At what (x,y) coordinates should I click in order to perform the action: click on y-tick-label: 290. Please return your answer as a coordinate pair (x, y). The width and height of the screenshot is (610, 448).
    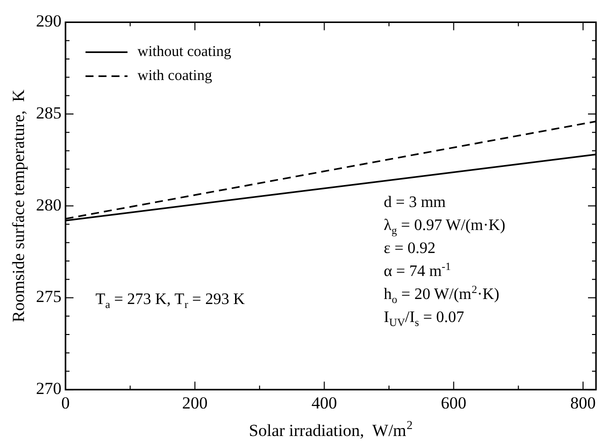
    Looking at the image, I should click on (49, 21).